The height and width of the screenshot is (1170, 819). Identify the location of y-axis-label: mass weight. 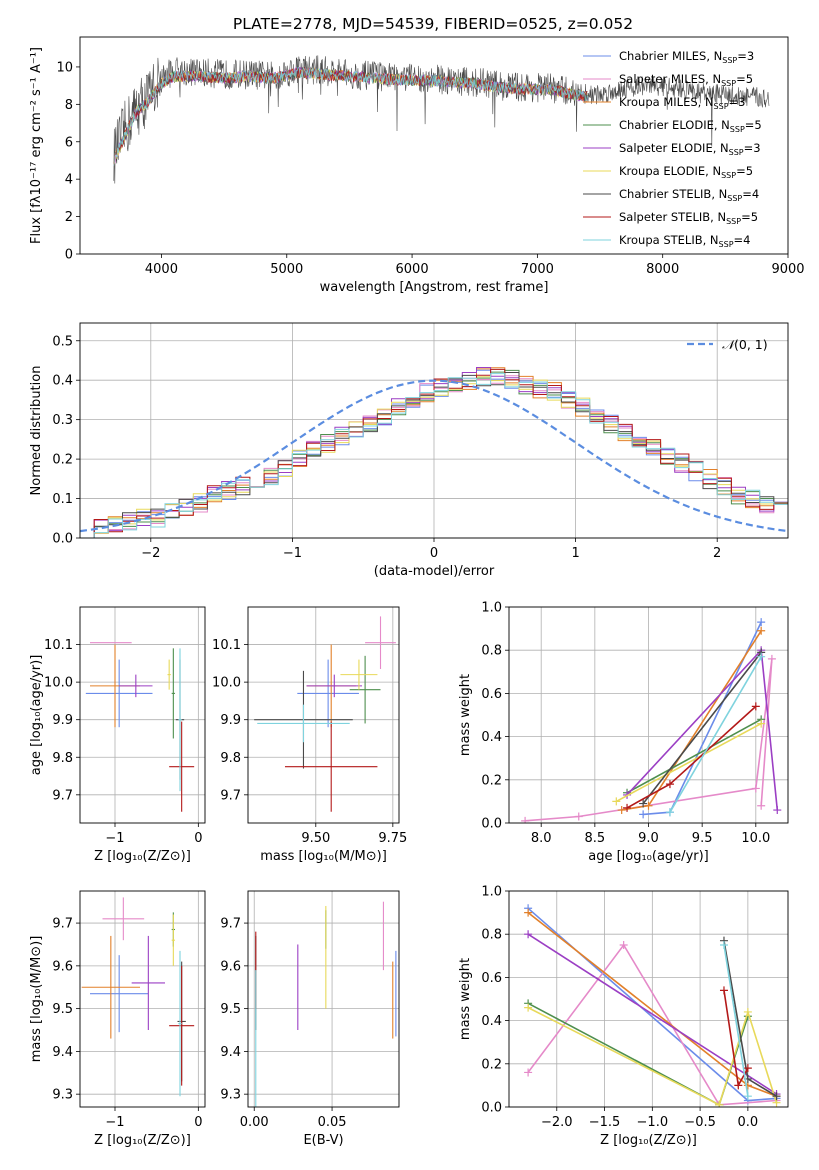
(465, 999).